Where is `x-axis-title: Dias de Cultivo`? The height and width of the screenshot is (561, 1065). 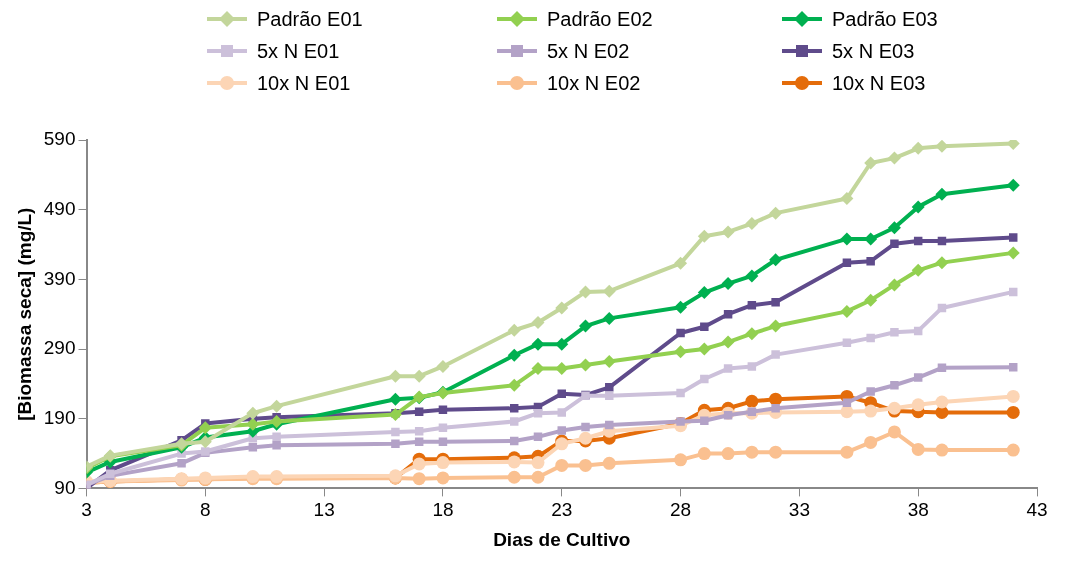 x-axis-title: Dias de Cultivo is located at coordinates (562, 539).